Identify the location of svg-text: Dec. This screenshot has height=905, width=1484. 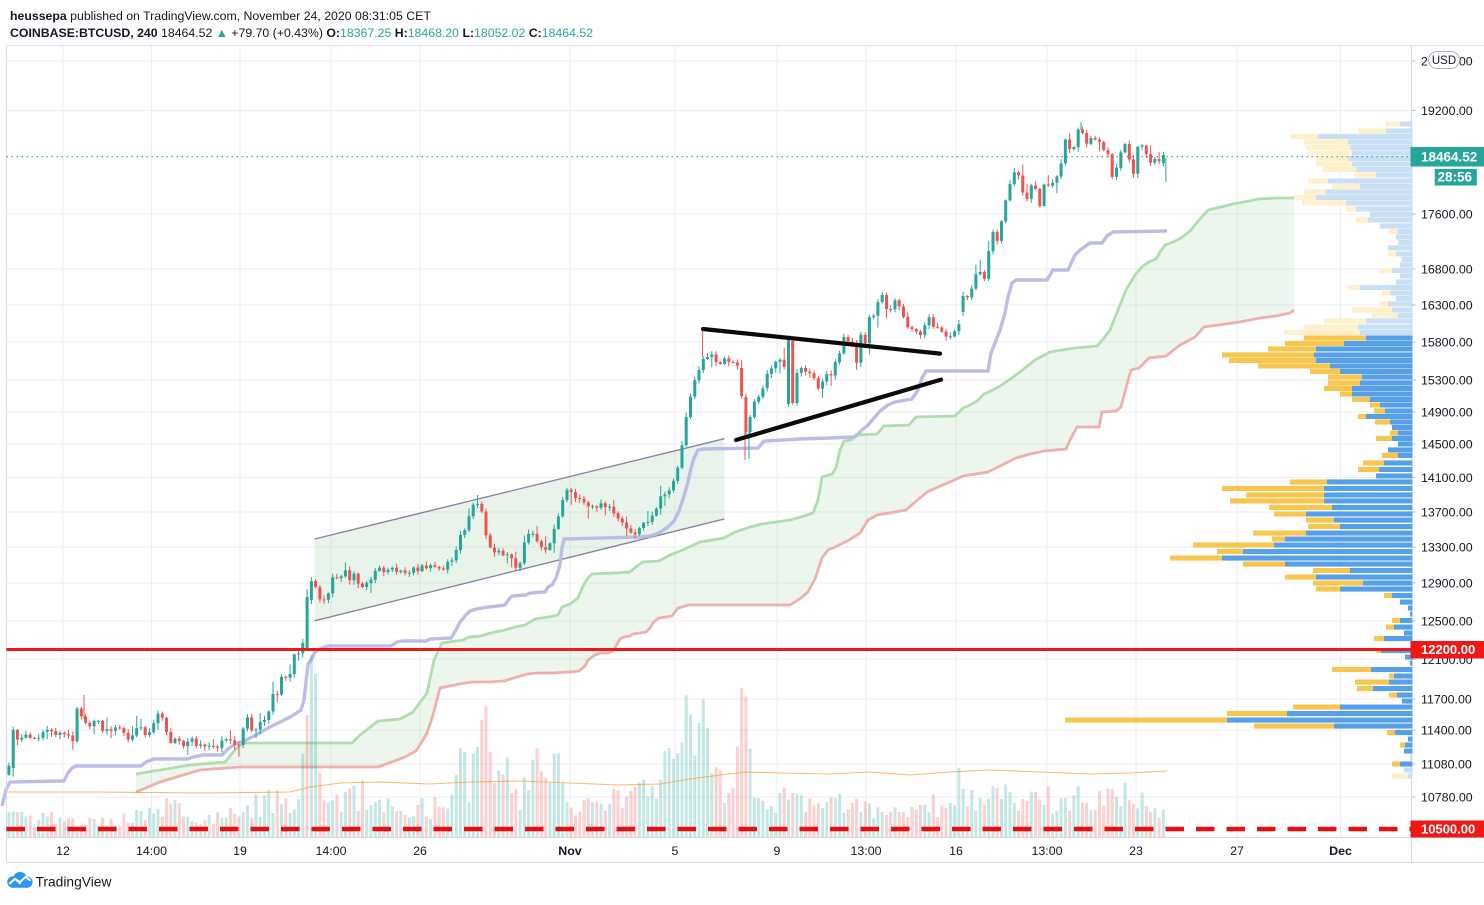
(1340, 851).